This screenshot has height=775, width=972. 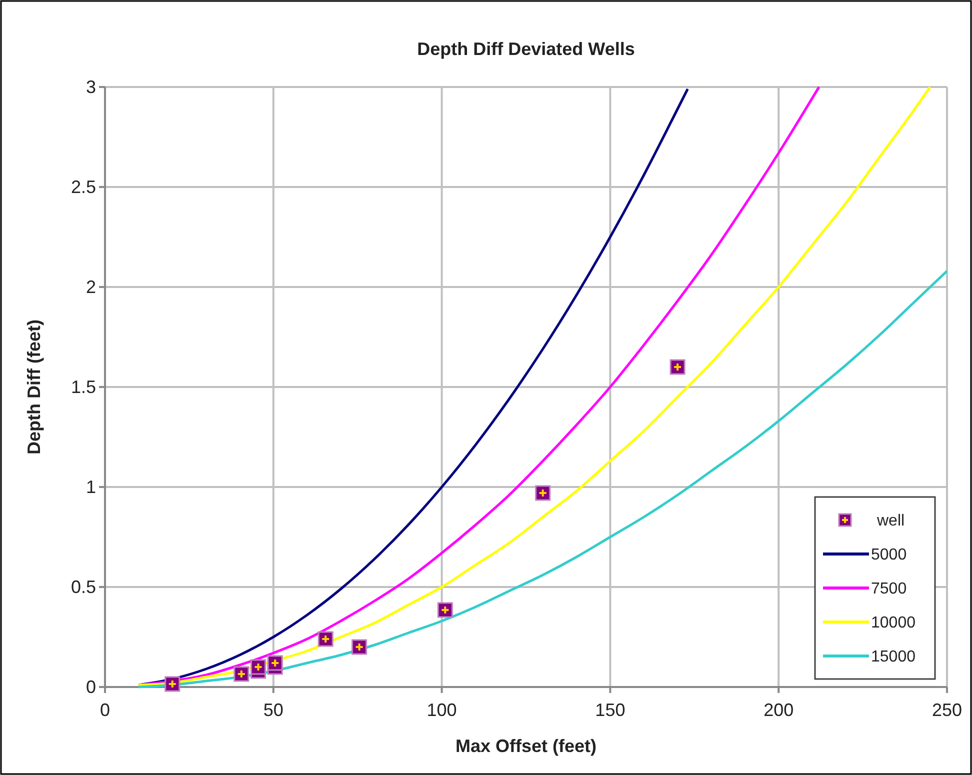 What do you see at coordinates (526, 49) in the screenshot?
I see `chart-title: Depth Diff Deviated Wells` at bounding box center [526, 49].